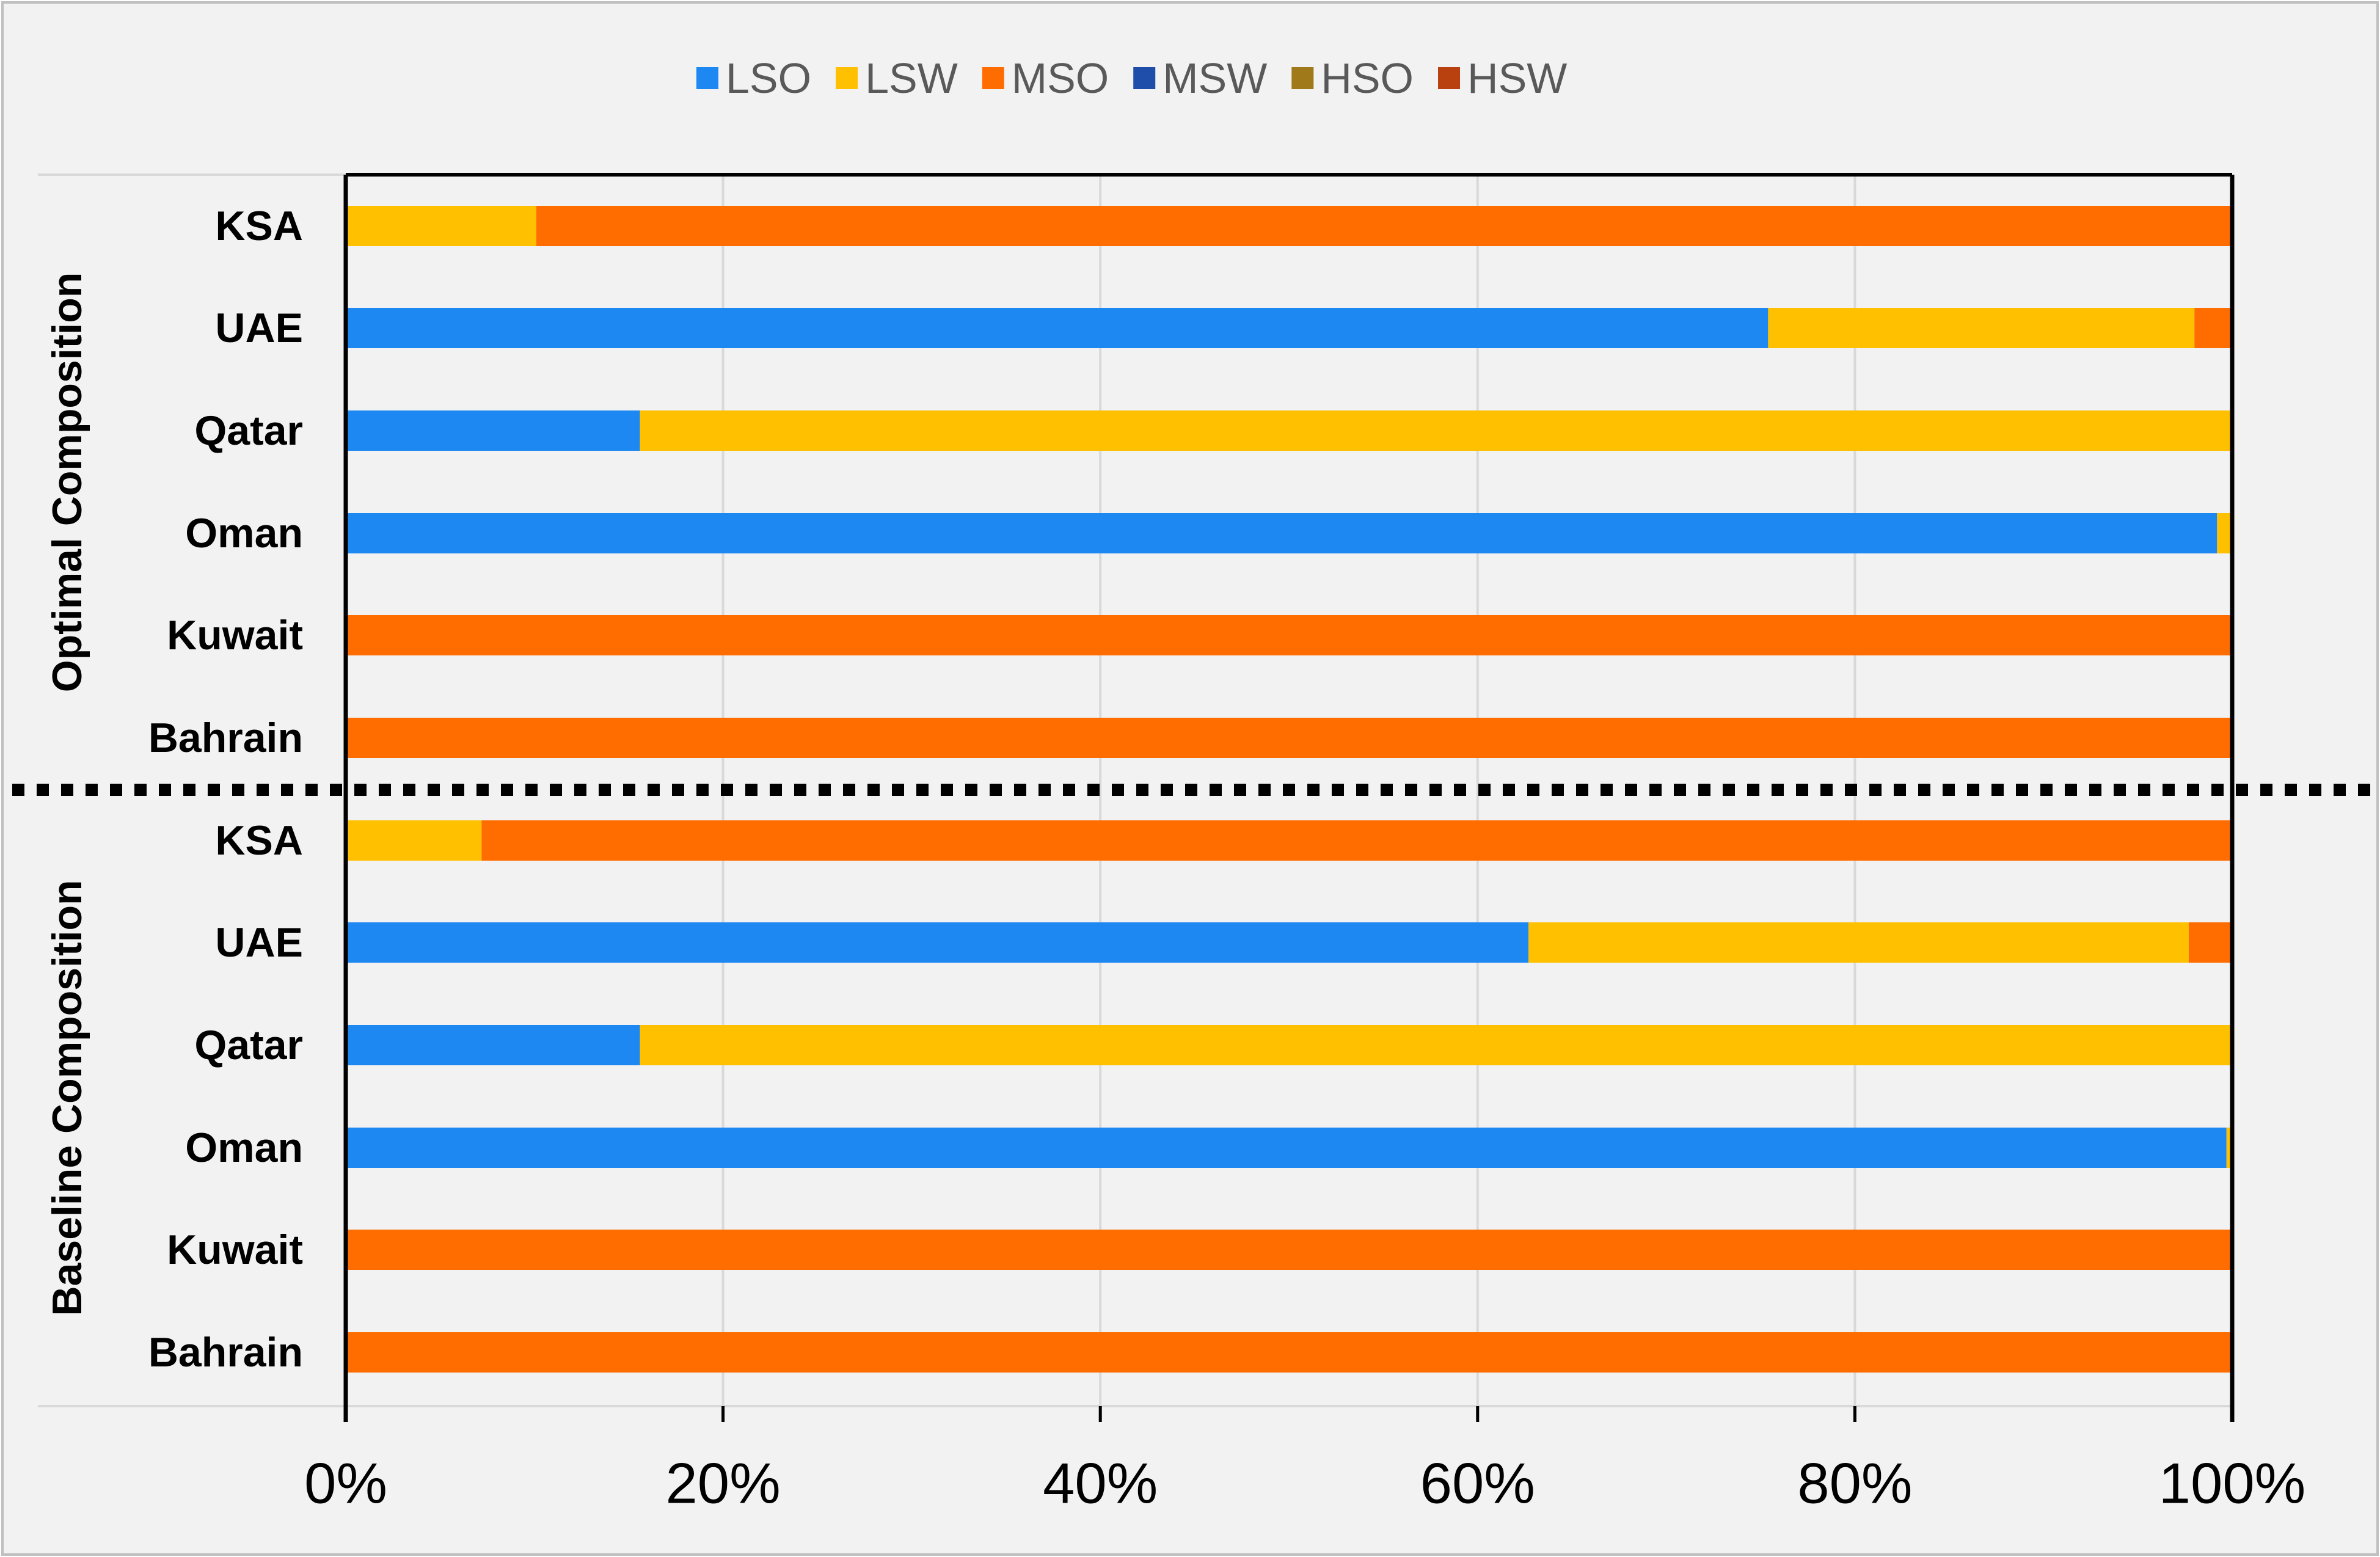  I want to click on x-tick-label-40: 40%, so click(1100, 1483).